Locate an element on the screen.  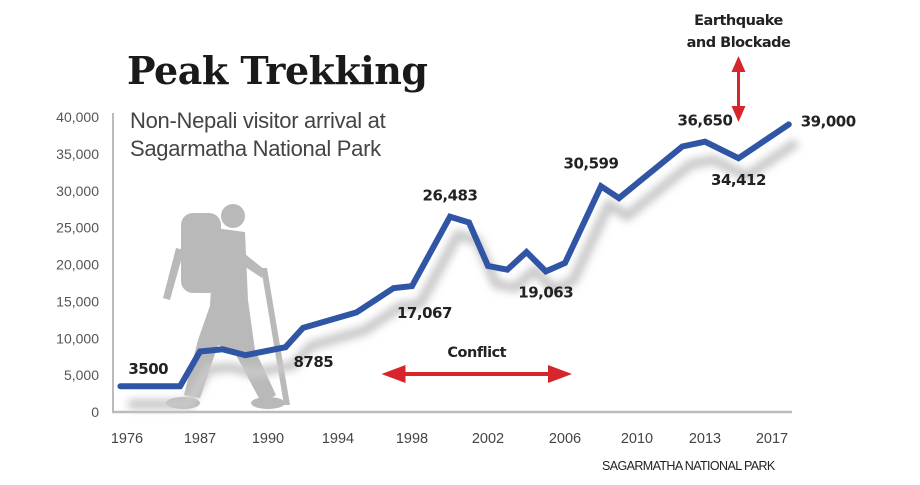
data-label: 19,063 is located at coordinates (545, 292).